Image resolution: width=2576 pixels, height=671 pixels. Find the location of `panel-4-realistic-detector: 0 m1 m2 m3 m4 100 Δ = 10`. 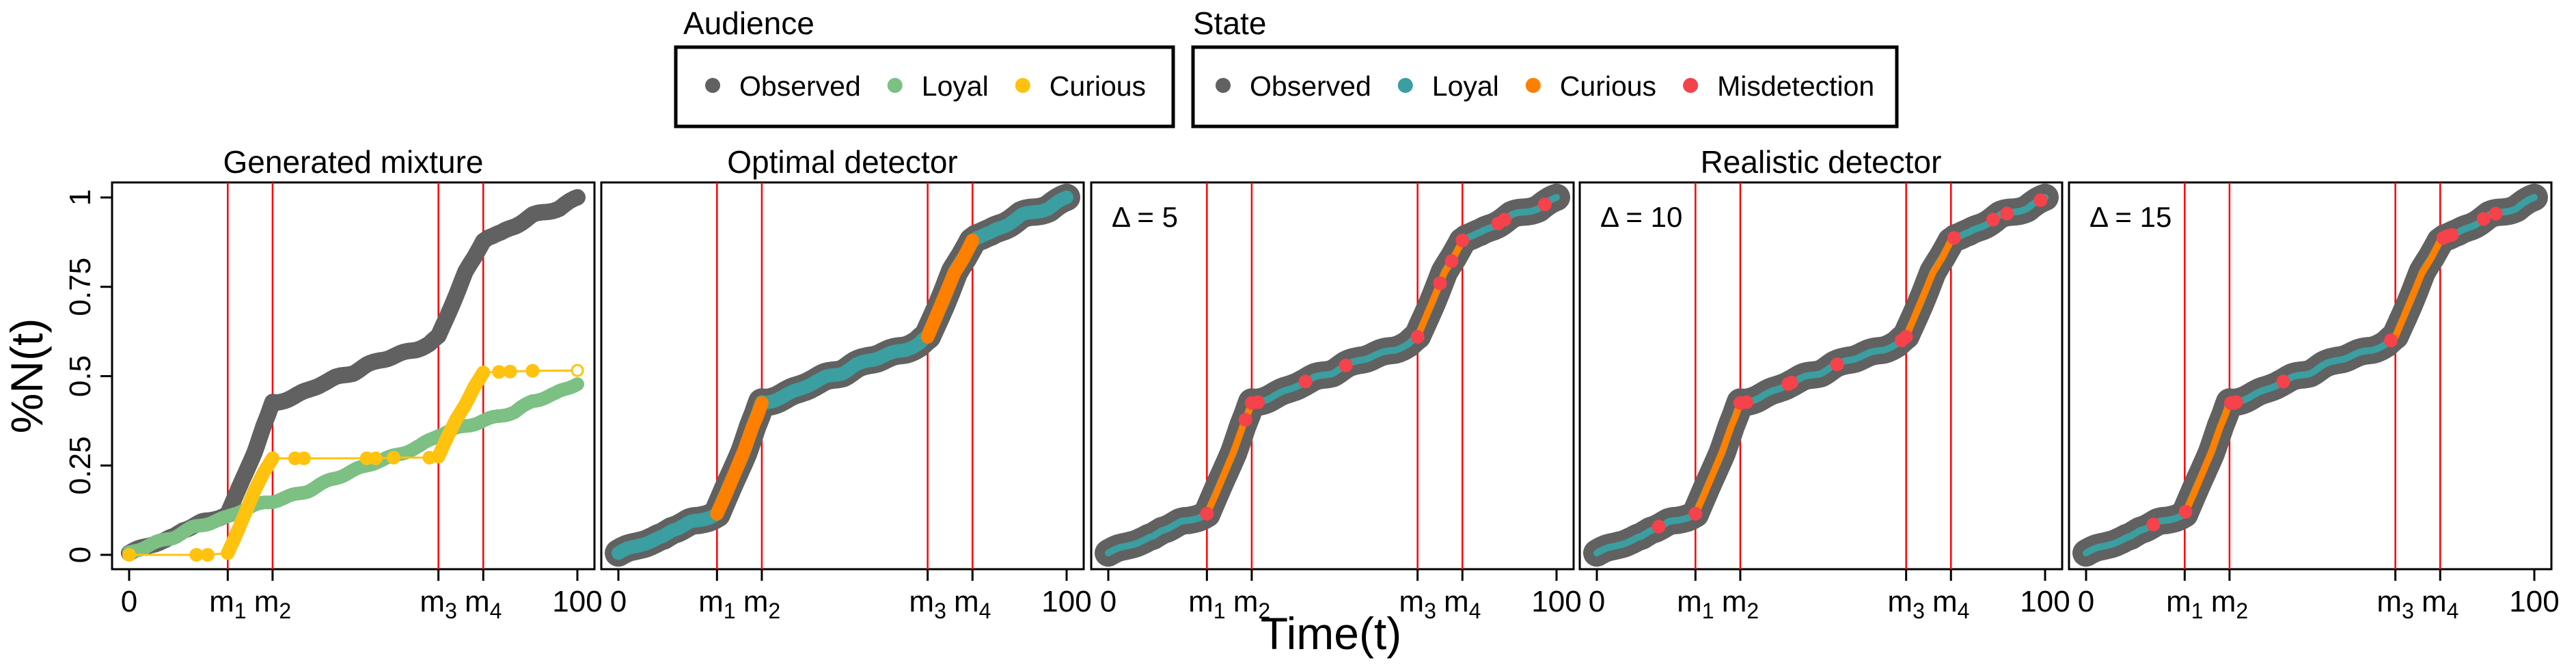

panel-4-realistic-detector: 0 m1 m2 m3 m4 100 Δ = 10 is located at coordinates (1824, 402).